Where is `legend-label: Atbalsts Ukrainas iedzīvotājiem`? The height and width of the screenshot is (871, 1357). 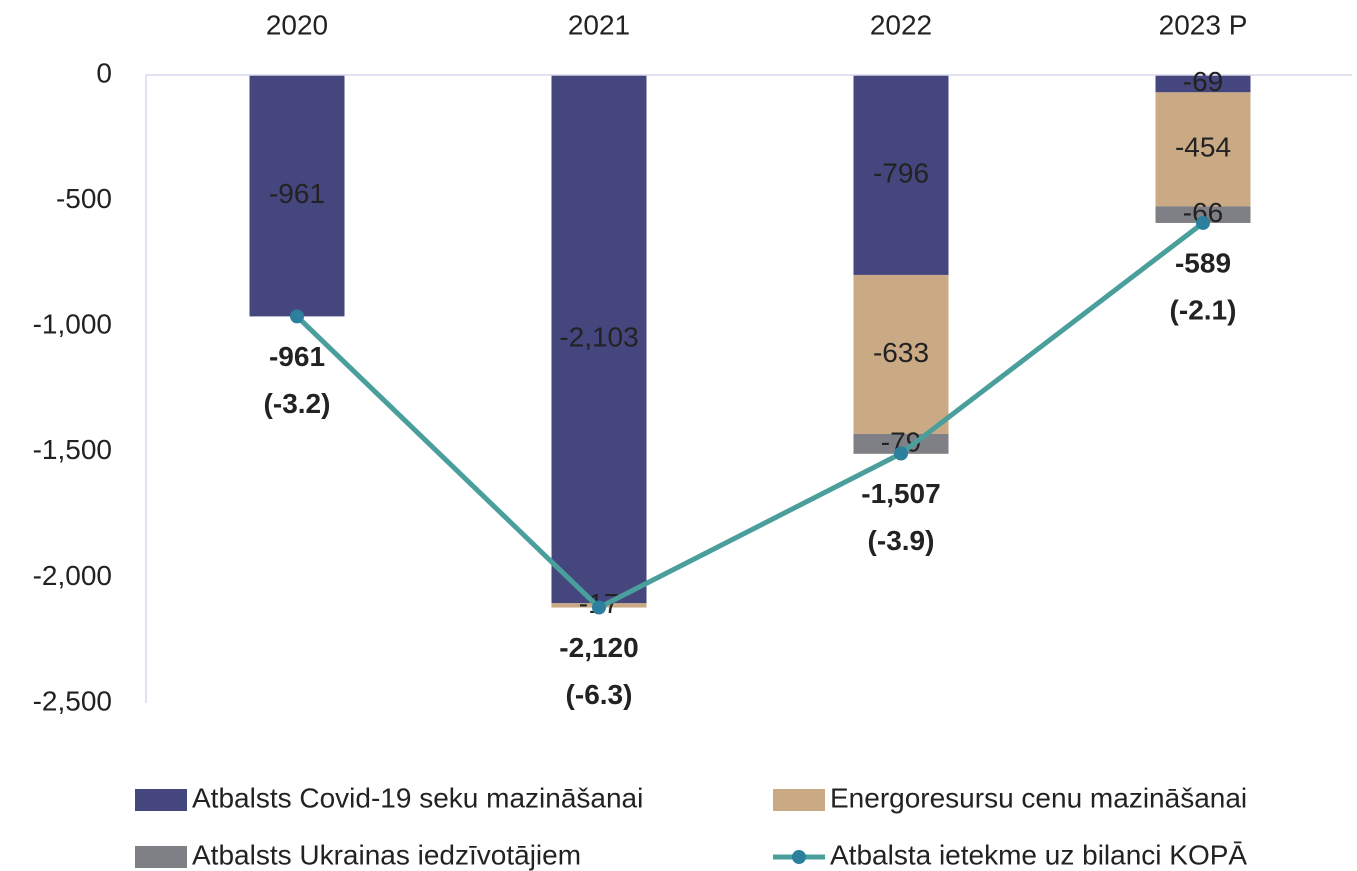
legend-label: Atbalsts Ukrainas iedzīvotājiem is located at coordinates (386, 854).